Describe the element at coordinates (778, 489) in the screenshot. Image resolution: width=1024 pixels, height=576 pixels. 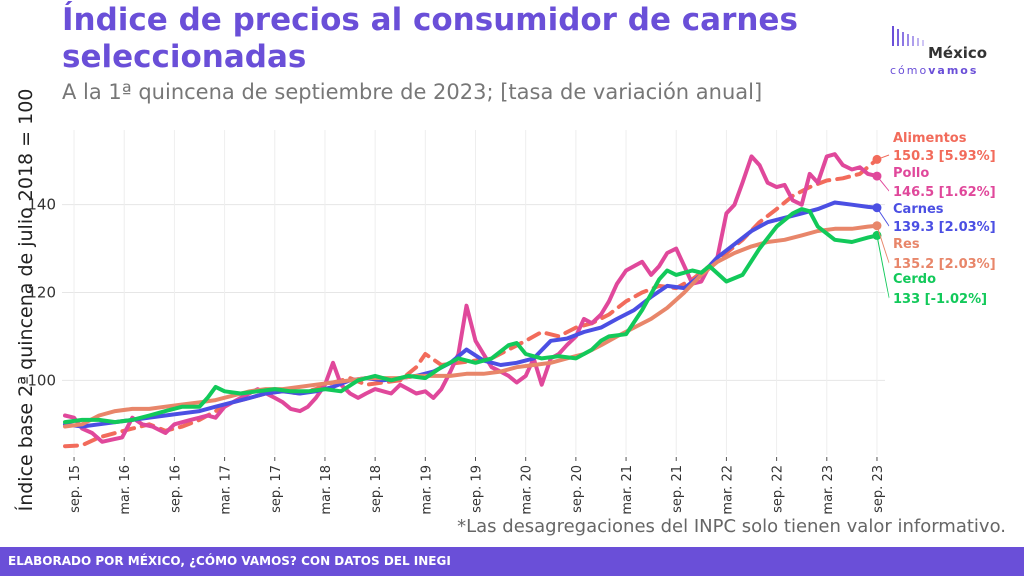
I see `x-tick-label: sep. 22` at that location.